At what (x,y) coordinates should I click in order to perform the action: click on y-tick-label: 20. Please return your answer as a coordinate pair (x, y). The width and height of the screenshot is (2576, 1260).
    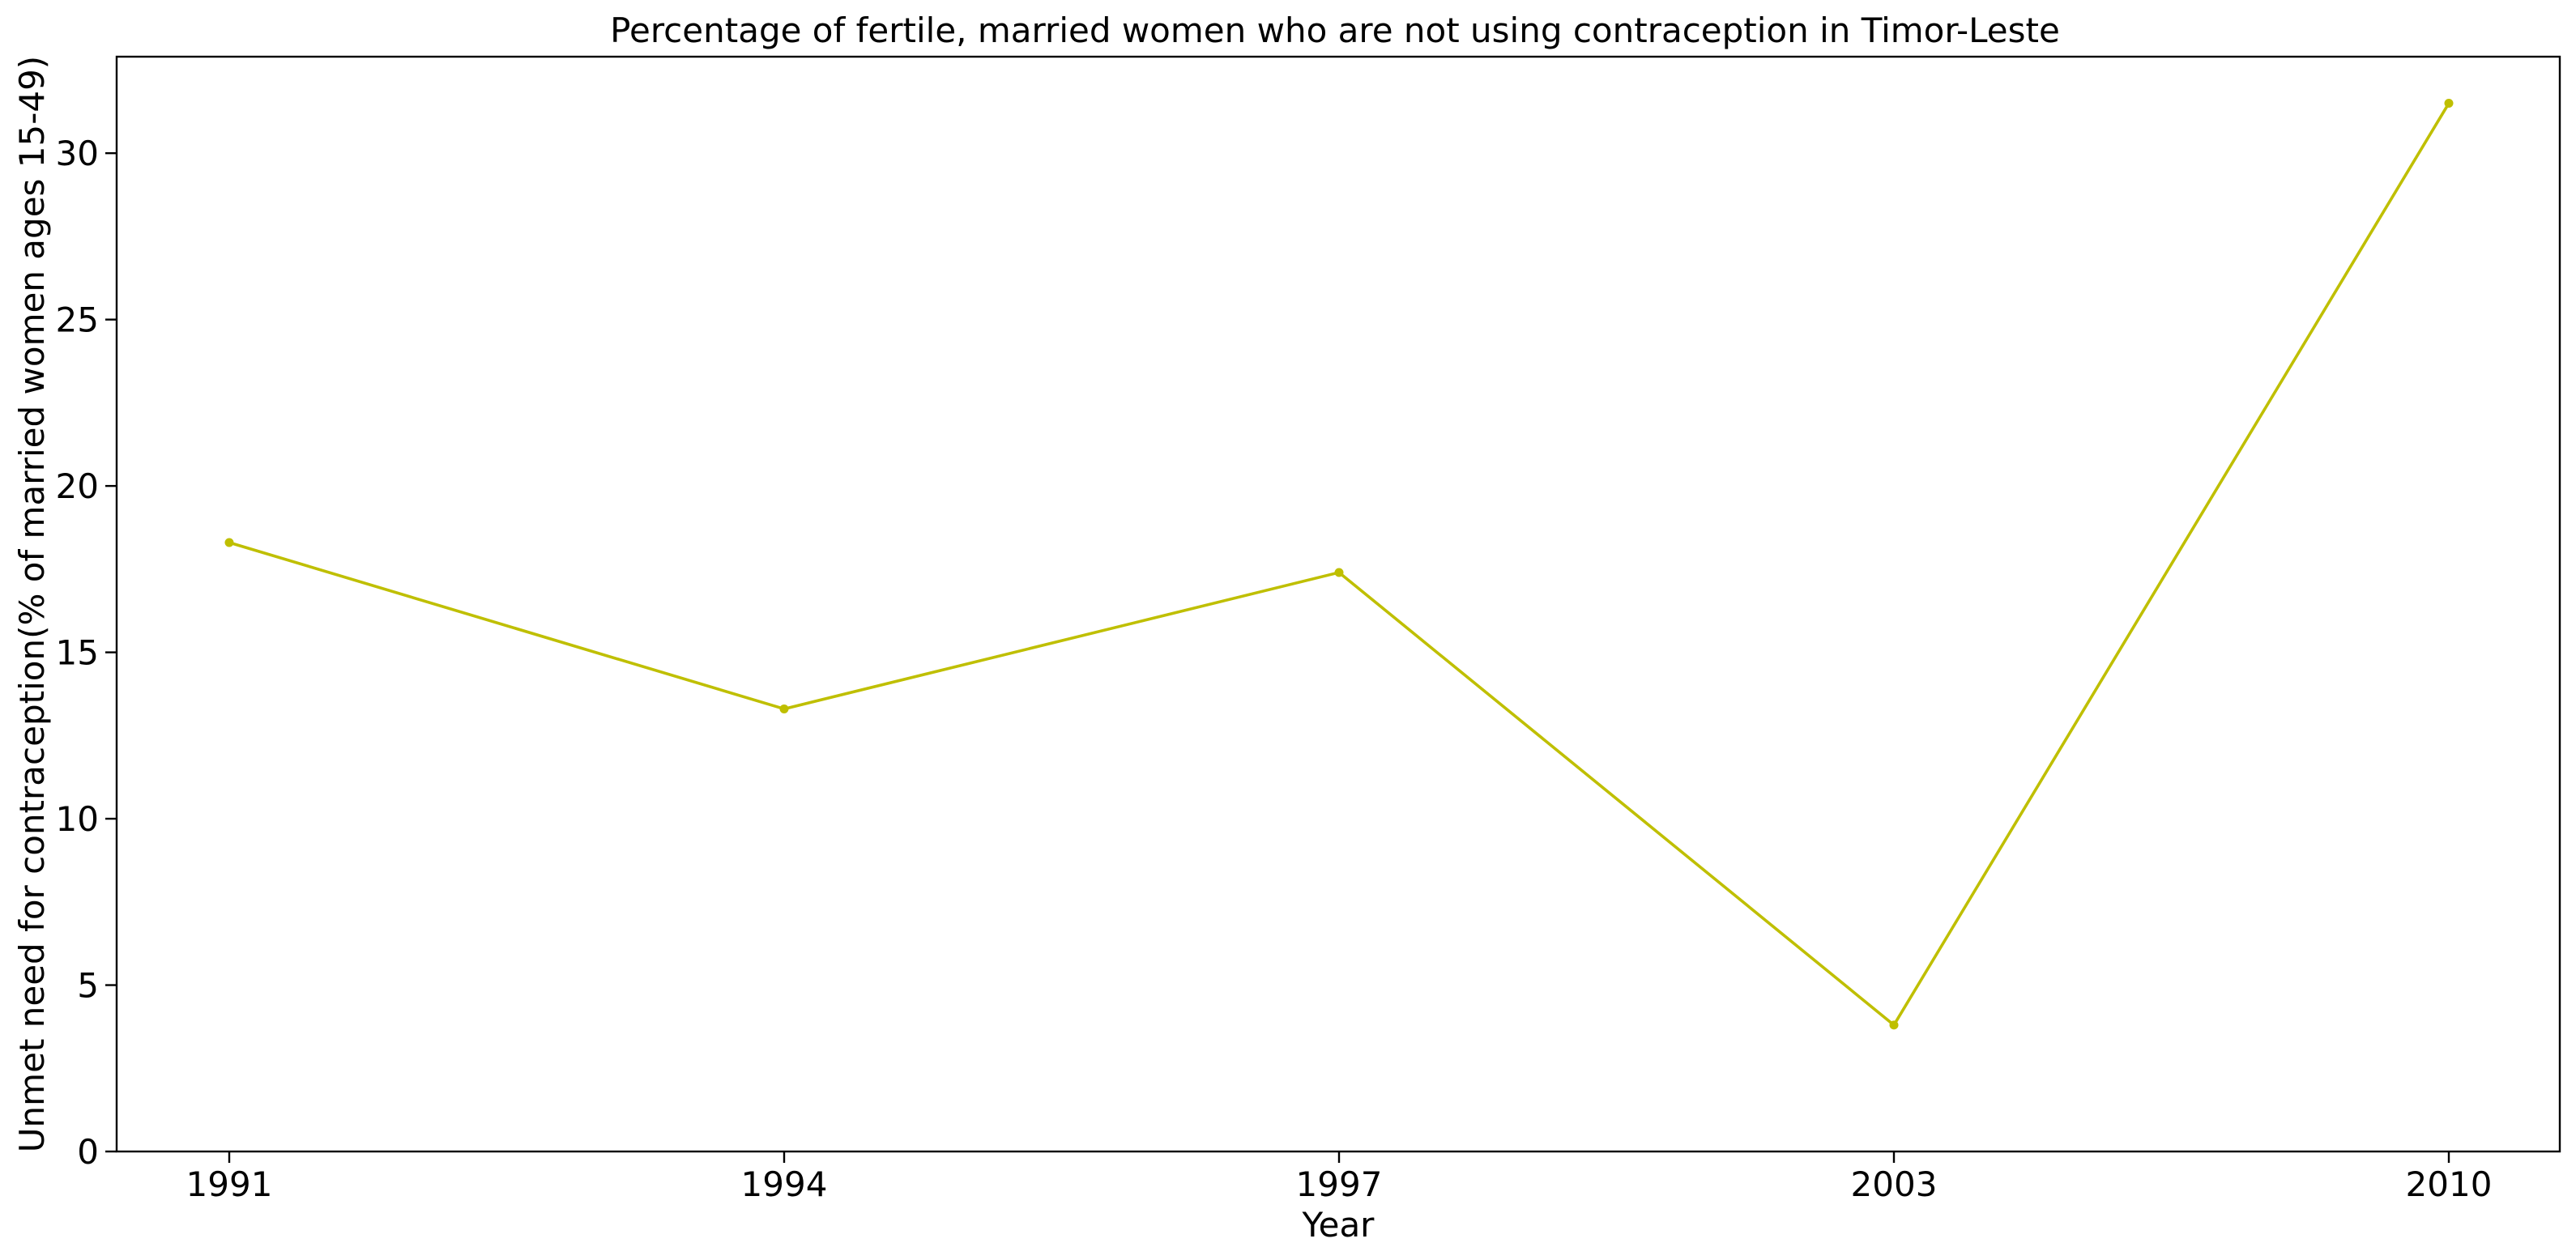
    Looking at the image, I should click on (78, 486).